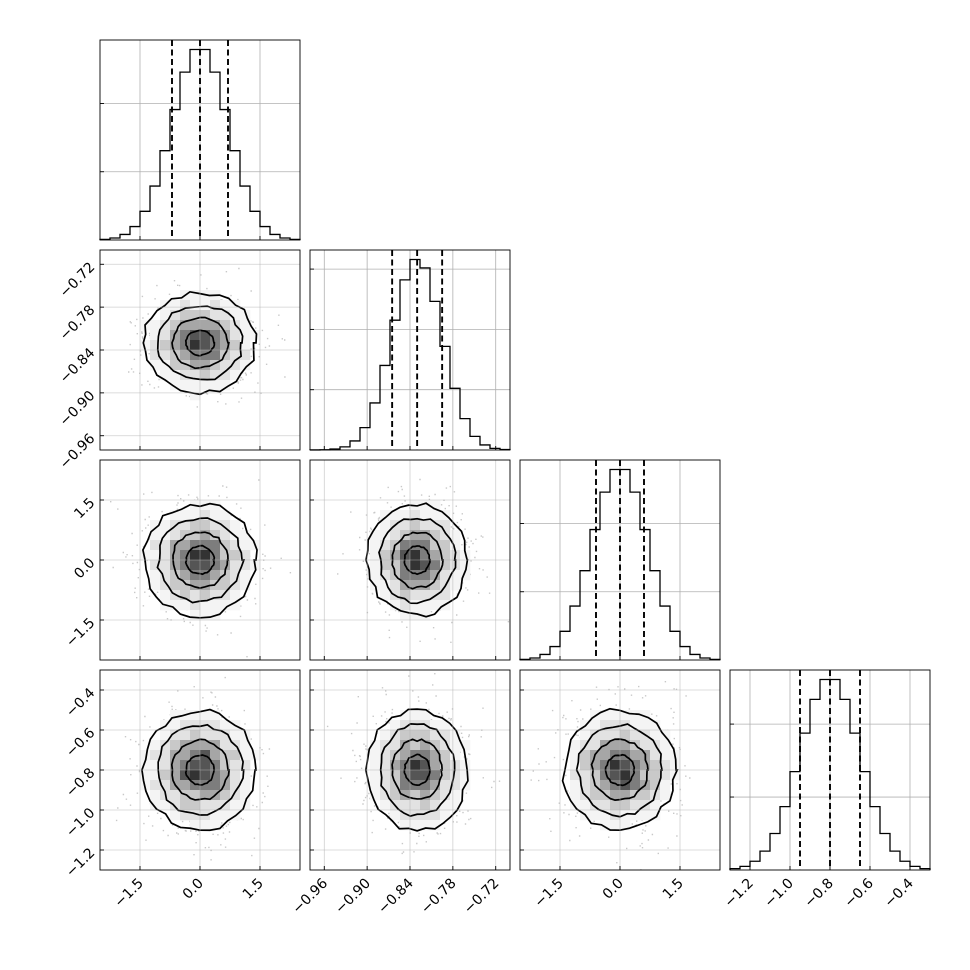 The height and width of the screenshot is (970, 970). Describe the element at coordinates (84, 568) in the screenshot. I see `y-tick-label: 0.0` at that location.